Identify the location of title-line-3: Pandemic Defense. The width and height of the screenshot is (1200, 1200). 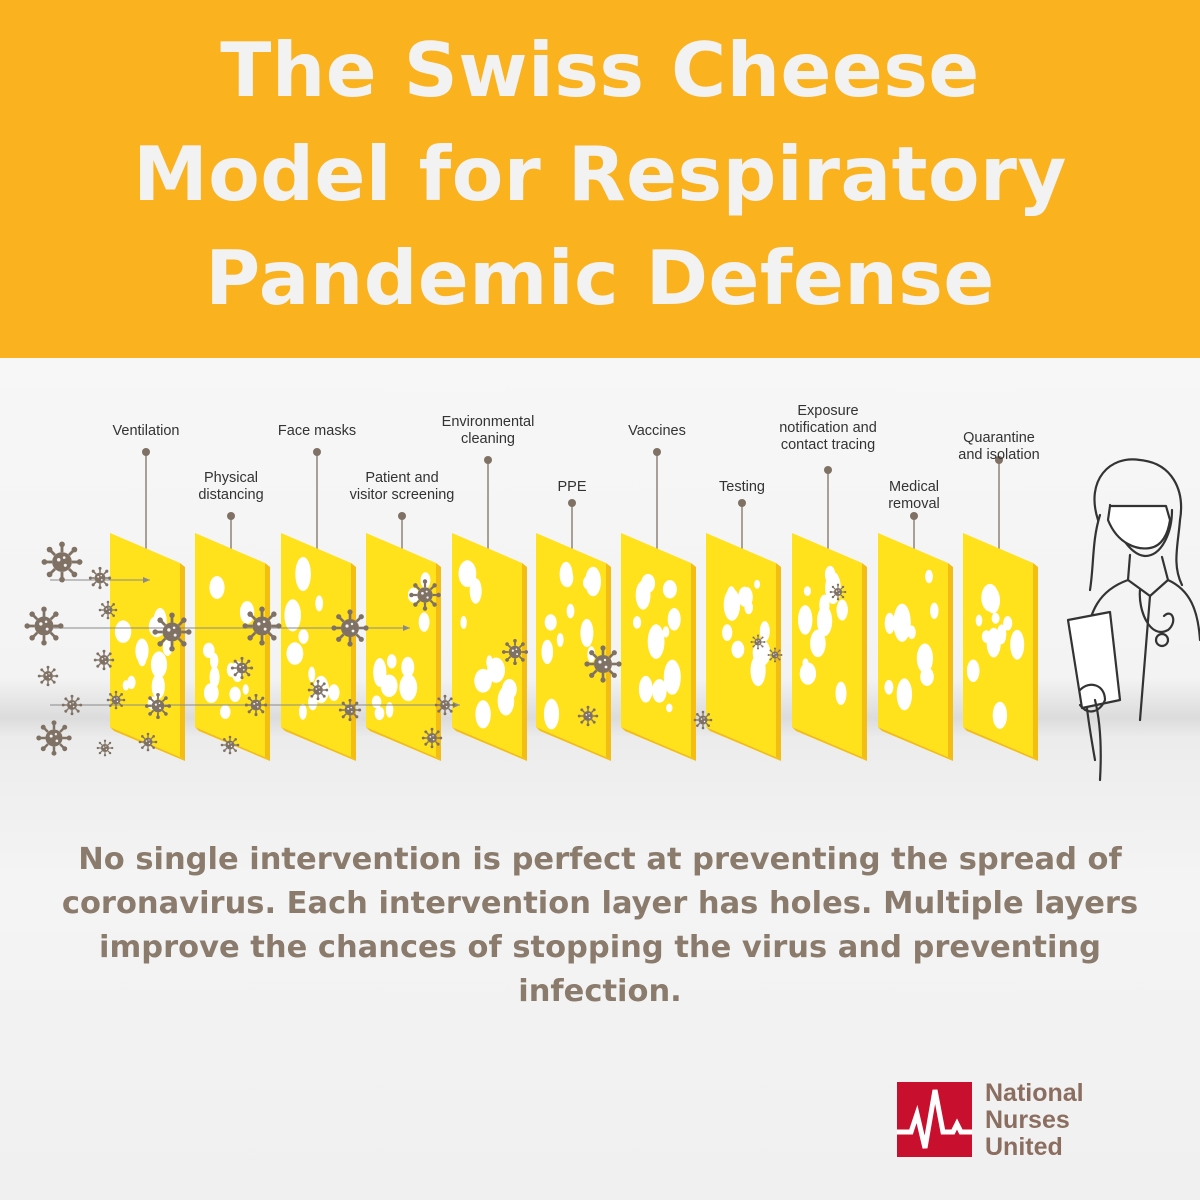
(600, 278).